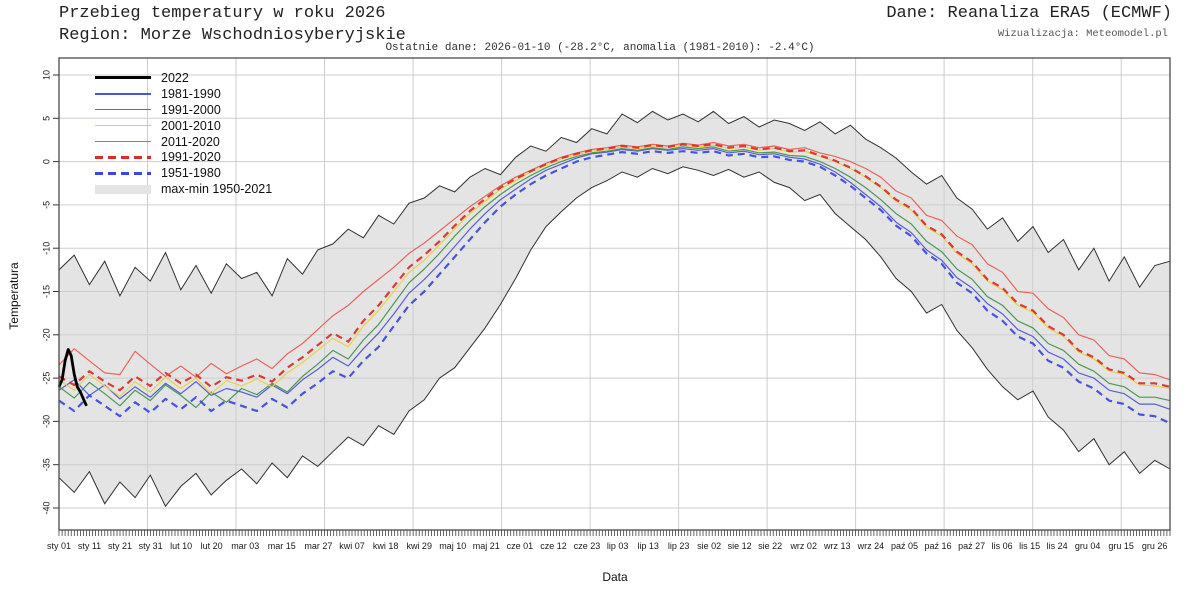  Describe the element at coordinates (46, 205) in the screenshot. I see `y-tick-label: -5` at that location.